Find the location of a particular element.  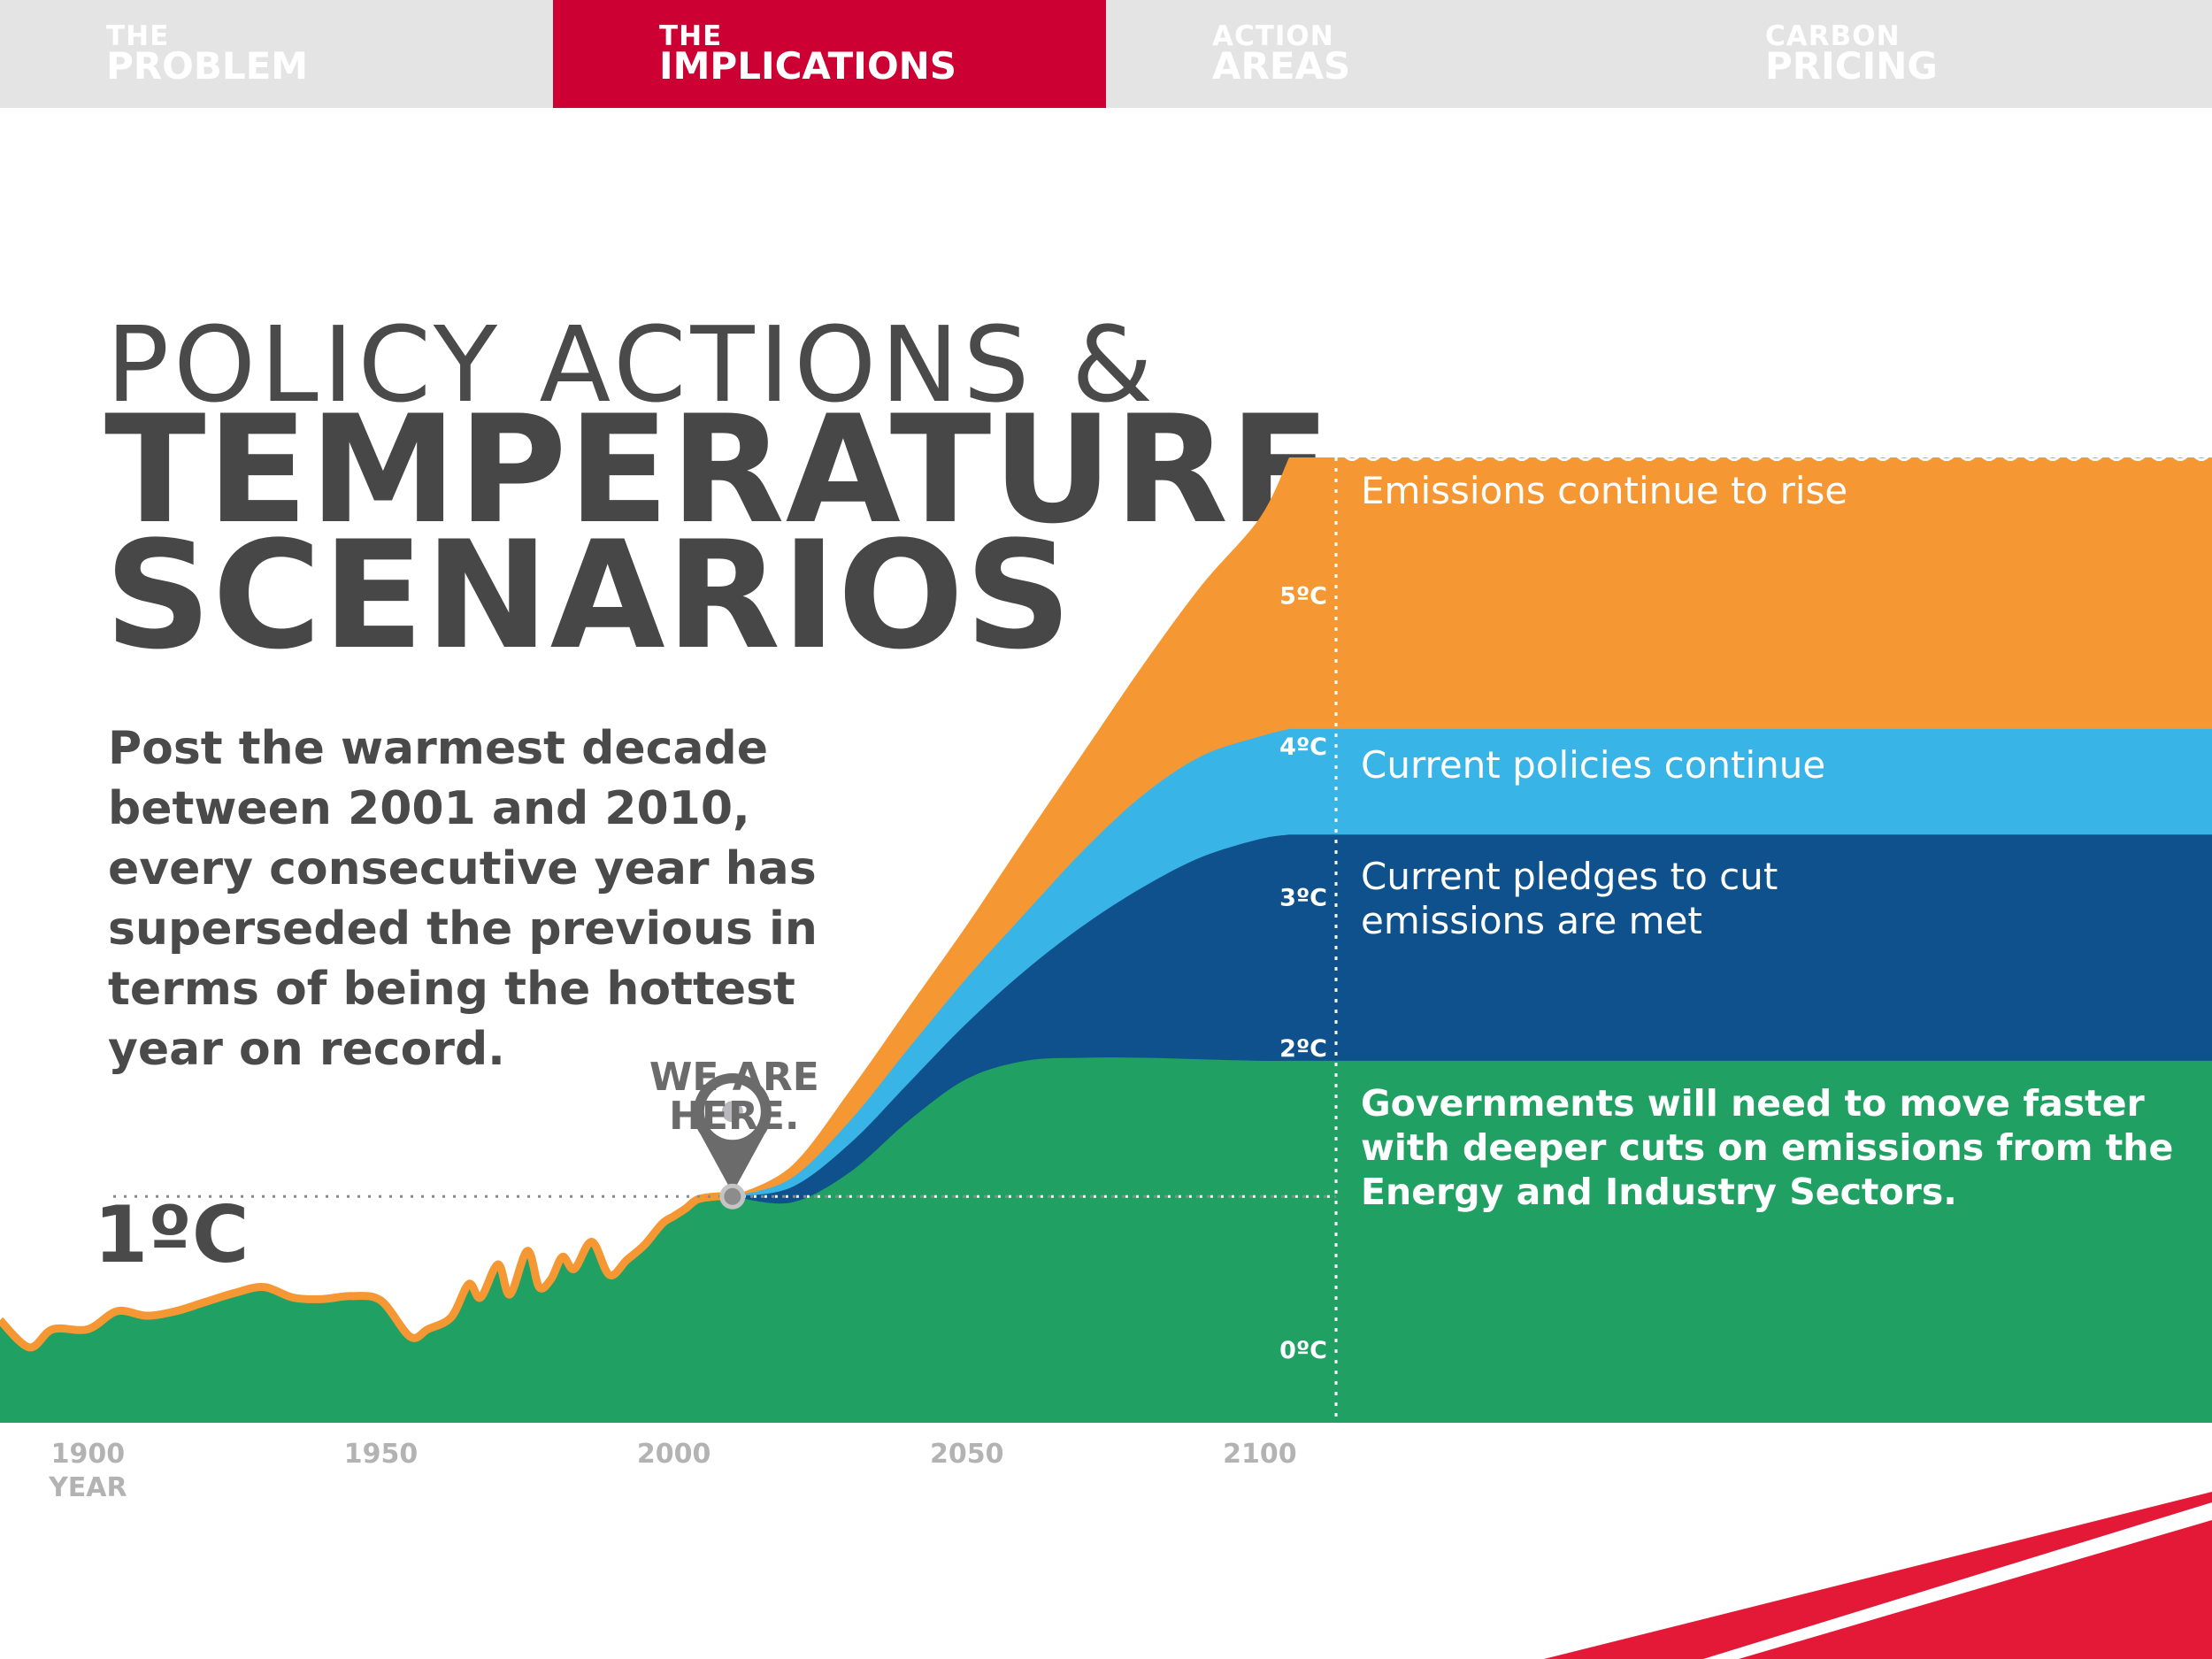

page-title-line2: TEMPERATURE is located at coordinates (718, 470).